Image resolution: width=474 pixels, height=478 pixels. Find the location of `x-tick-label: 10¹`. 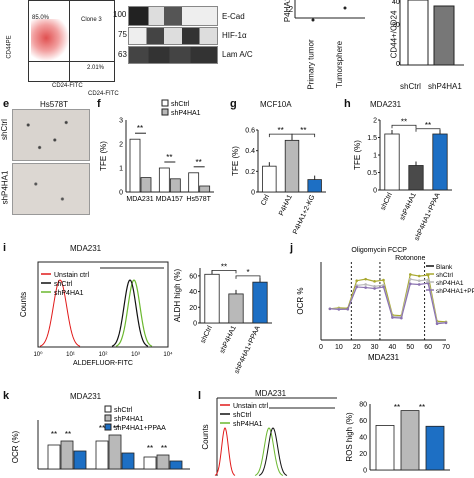

x-tick-label: 10¹ is located at coordinates (70, 355).